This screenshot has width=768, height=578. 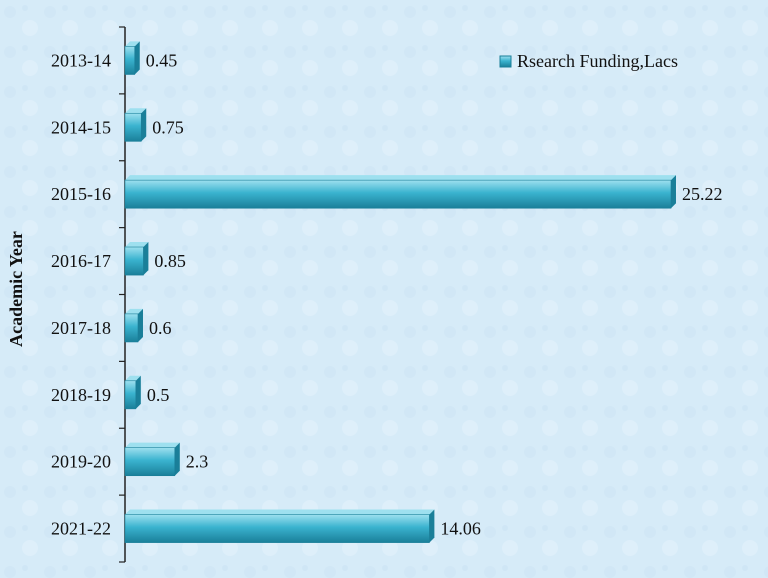 I want to click on data-label: 0.5, so click(x=158, y=395).